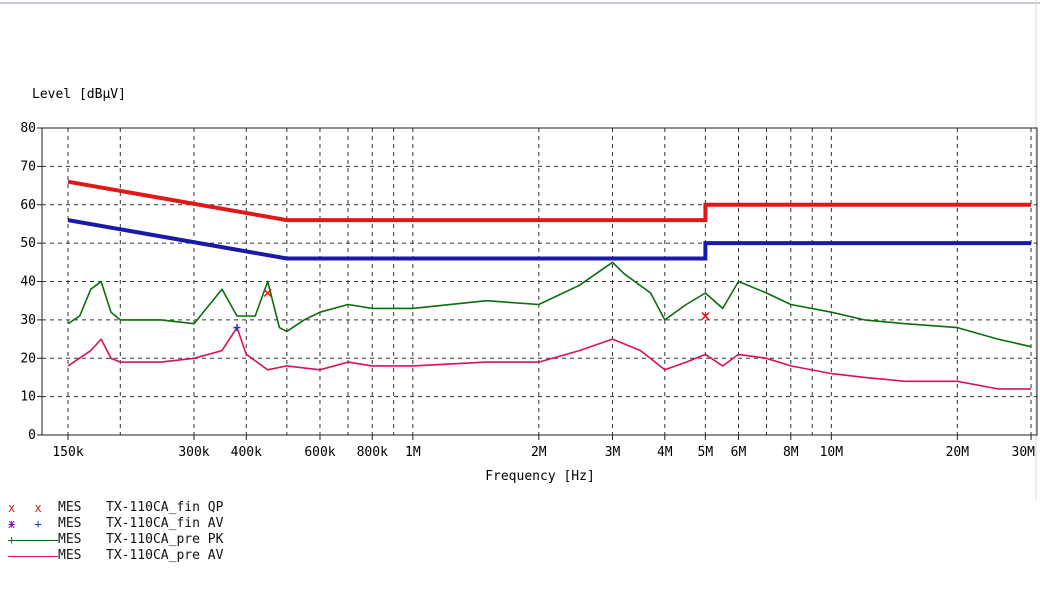 The image size is (1040, 596). Describe the element at coordinates (165, 507) in the screenshot. I see `legend-series-name: TX-110CA_fin QP` at that location.